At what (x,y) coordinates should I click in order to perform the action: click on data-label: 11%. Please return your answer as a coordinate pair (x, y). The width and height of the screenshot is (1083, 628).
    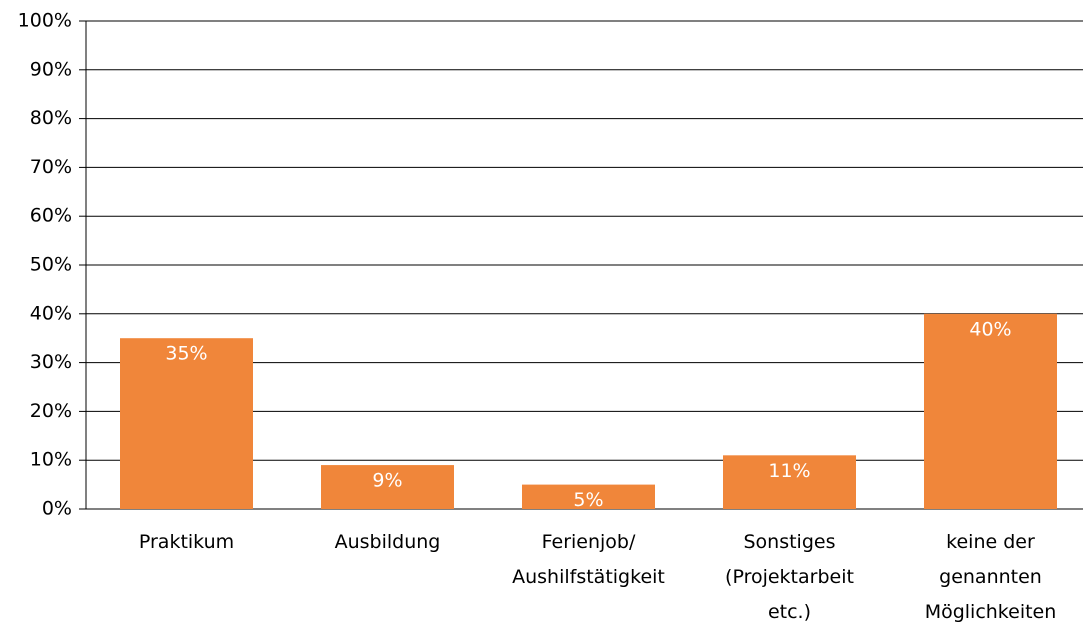
    Looking at the image, I should click on (789, 471).